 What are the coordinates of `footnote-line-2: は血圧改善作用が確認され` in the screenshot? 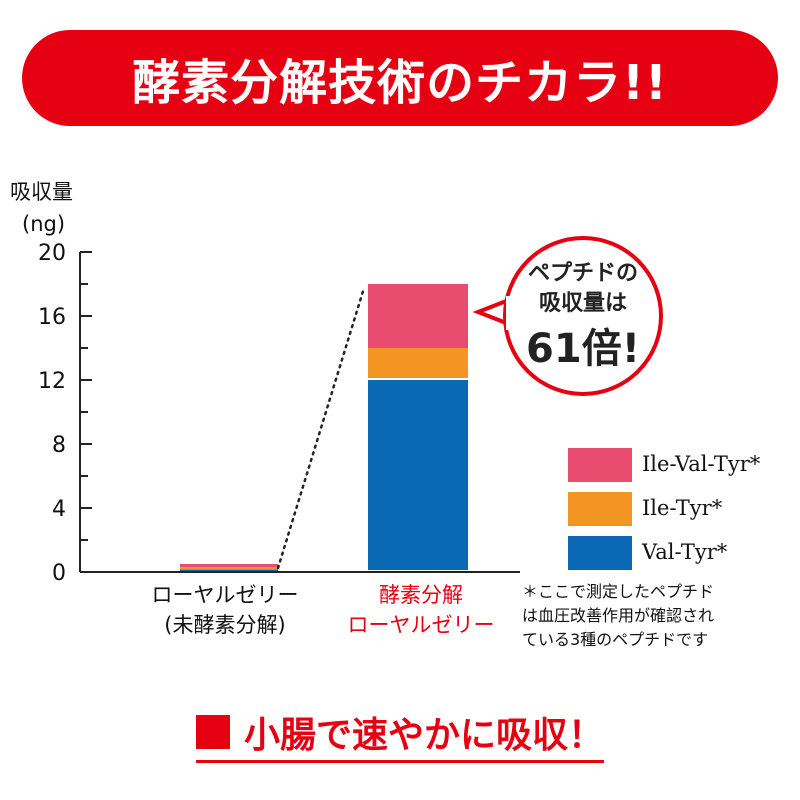 It's located at (618, 615).